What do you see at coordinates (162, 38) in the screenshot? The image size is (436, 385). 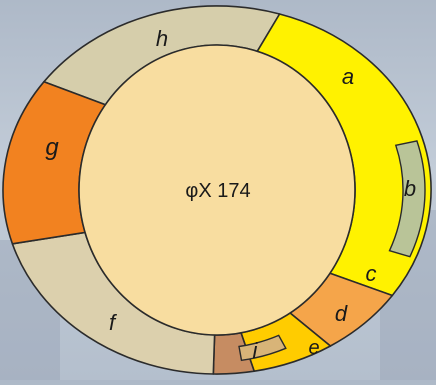 I see `gene-label-h: h` at bounding box center [162, 38].